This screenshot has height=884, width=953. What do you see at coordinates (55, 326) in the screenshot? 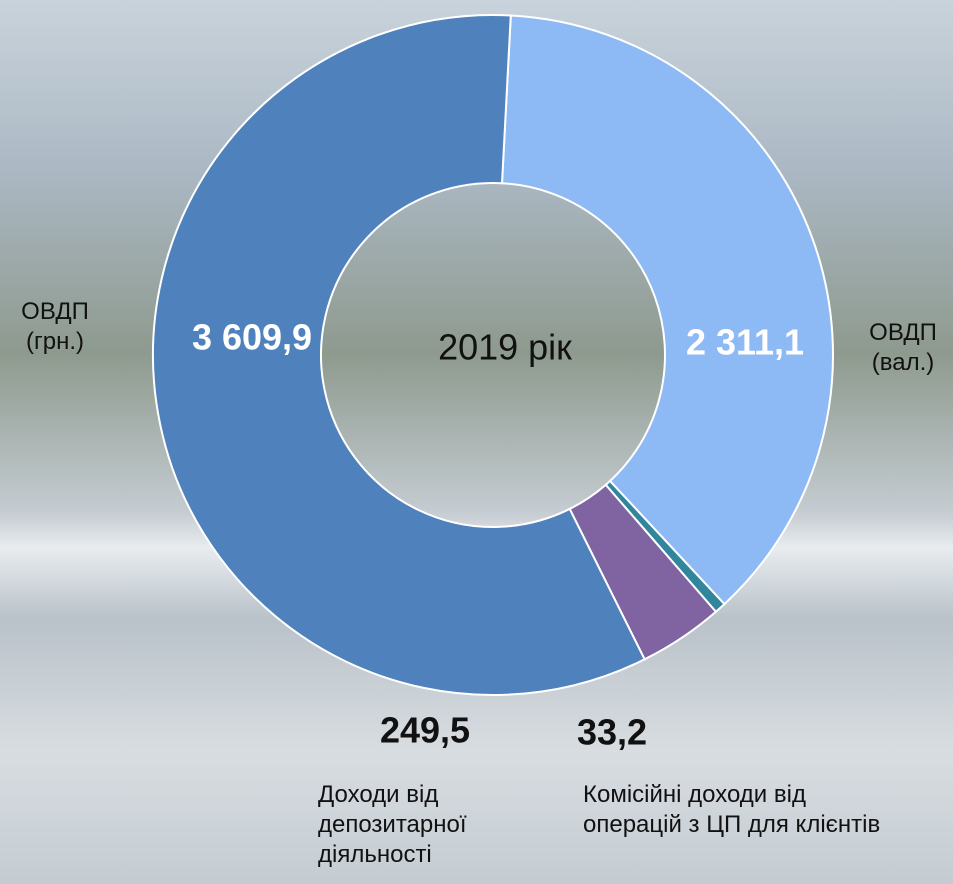
I see `category-label: ОВДП (грн.)` at bounding box center [55, 326].